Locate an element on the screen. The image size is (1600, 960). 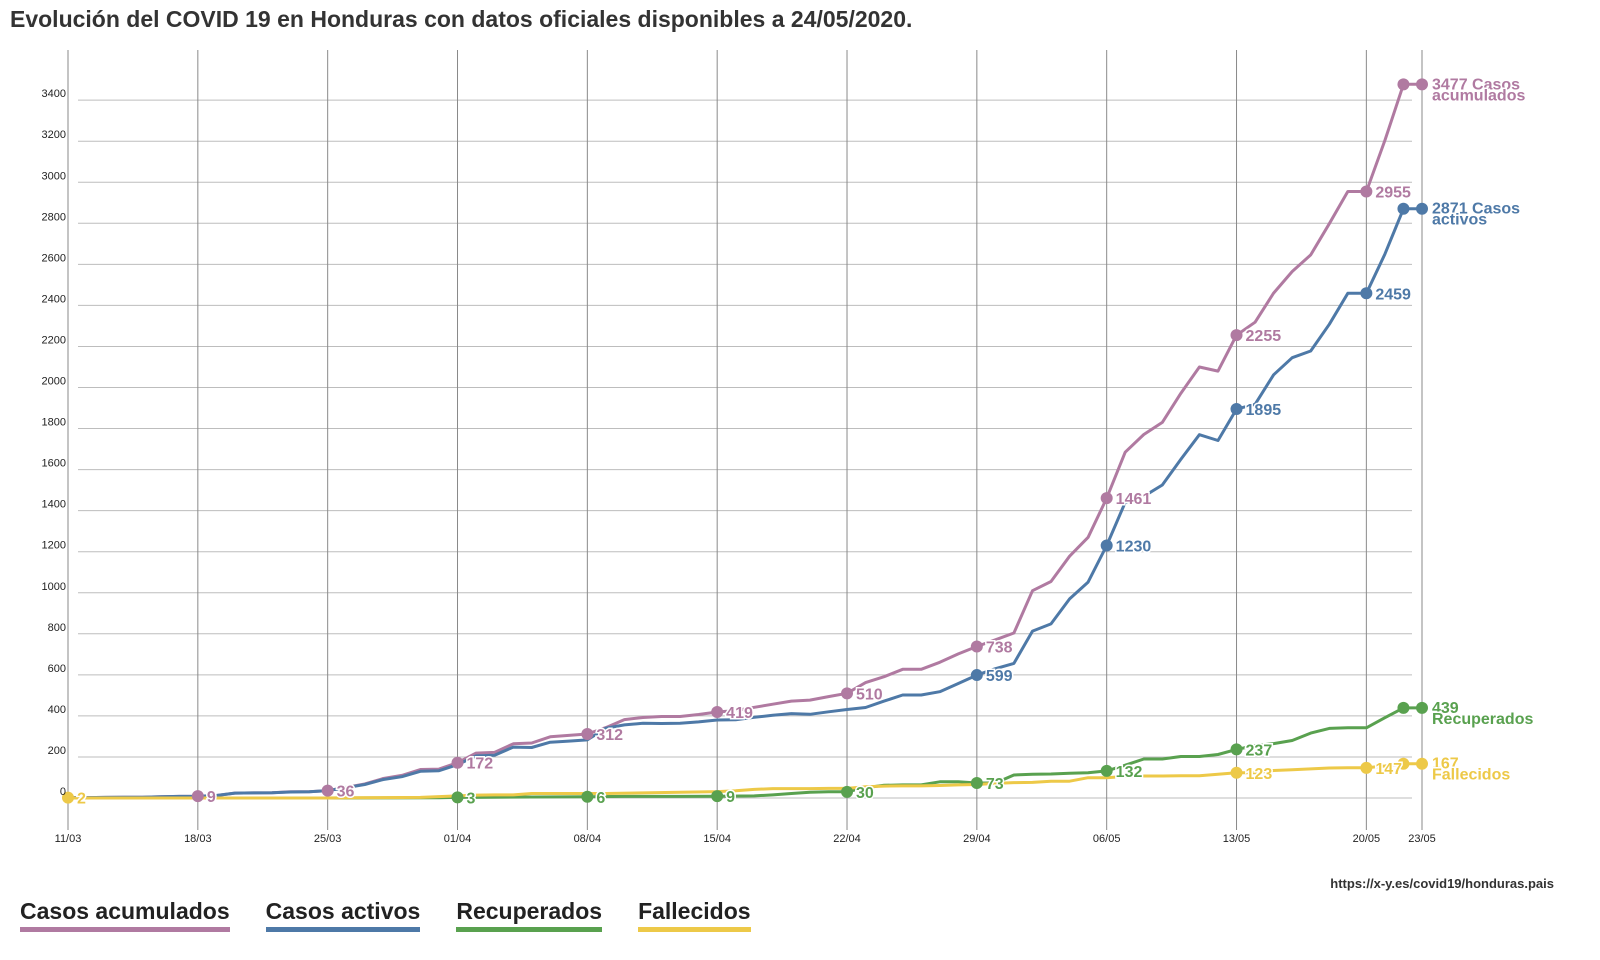
data-label-casos-activos: 1895 is located at coordinates (1264, 410).